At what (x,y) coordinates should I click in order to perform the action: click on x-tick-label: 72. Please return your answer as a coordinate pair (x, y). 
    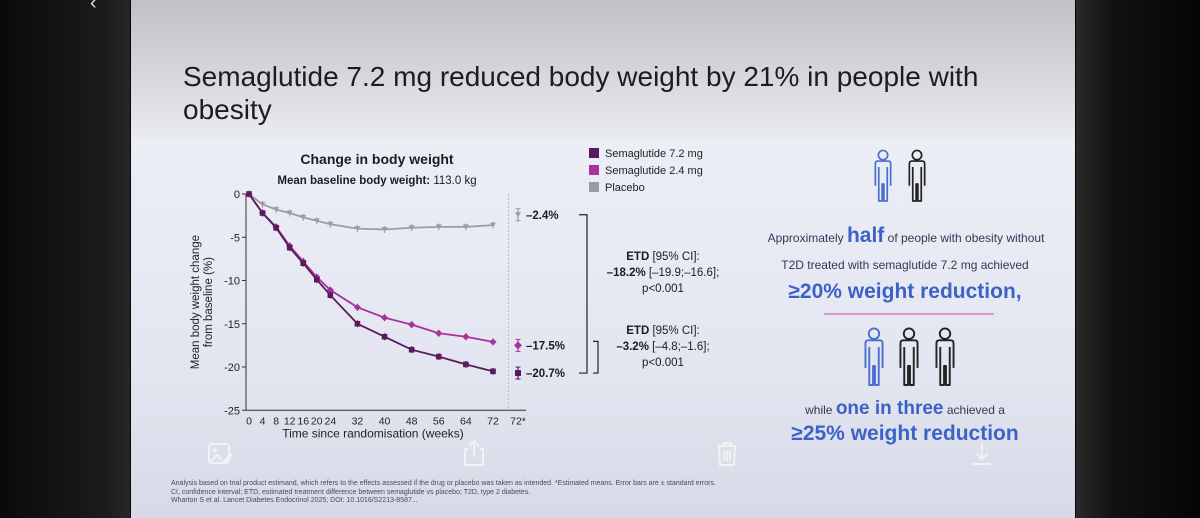
    Looking at the image, I should click on (493, 421).